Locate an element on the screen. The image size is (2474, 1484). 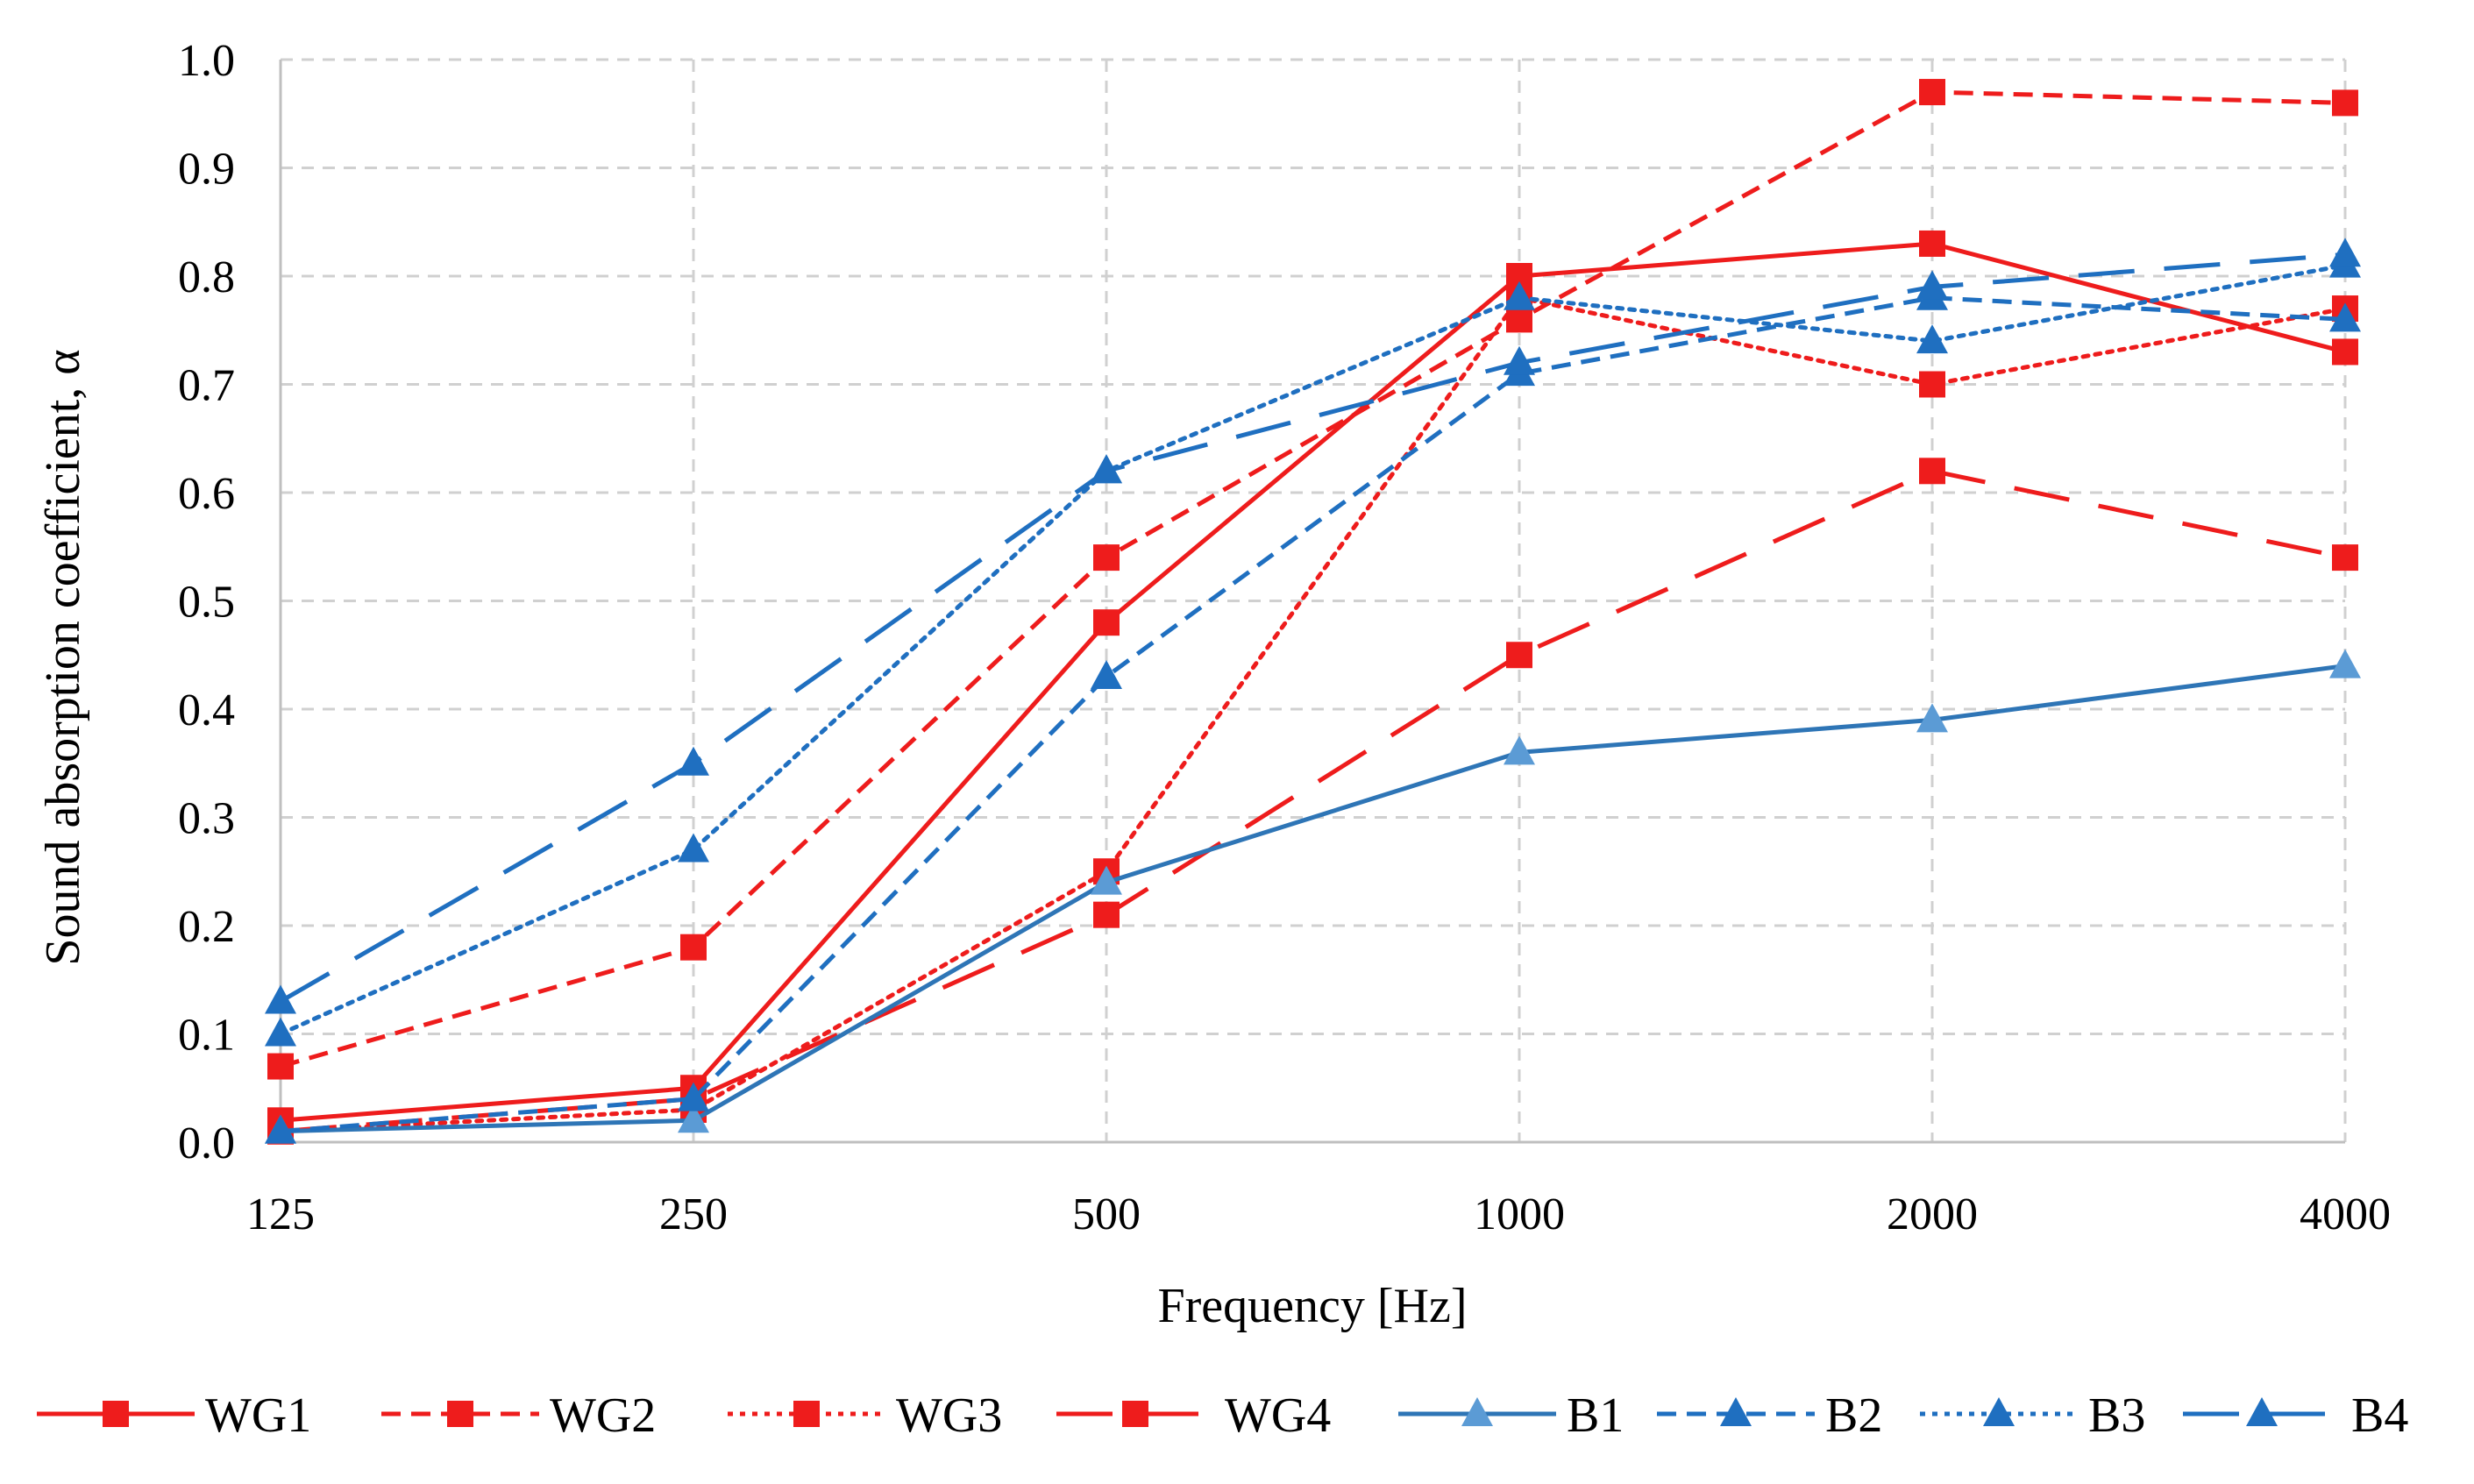
legend: WG1 WG2 WG3 WG4 B1 B2 B3 B4 is located at coordinates (1222, 1415).